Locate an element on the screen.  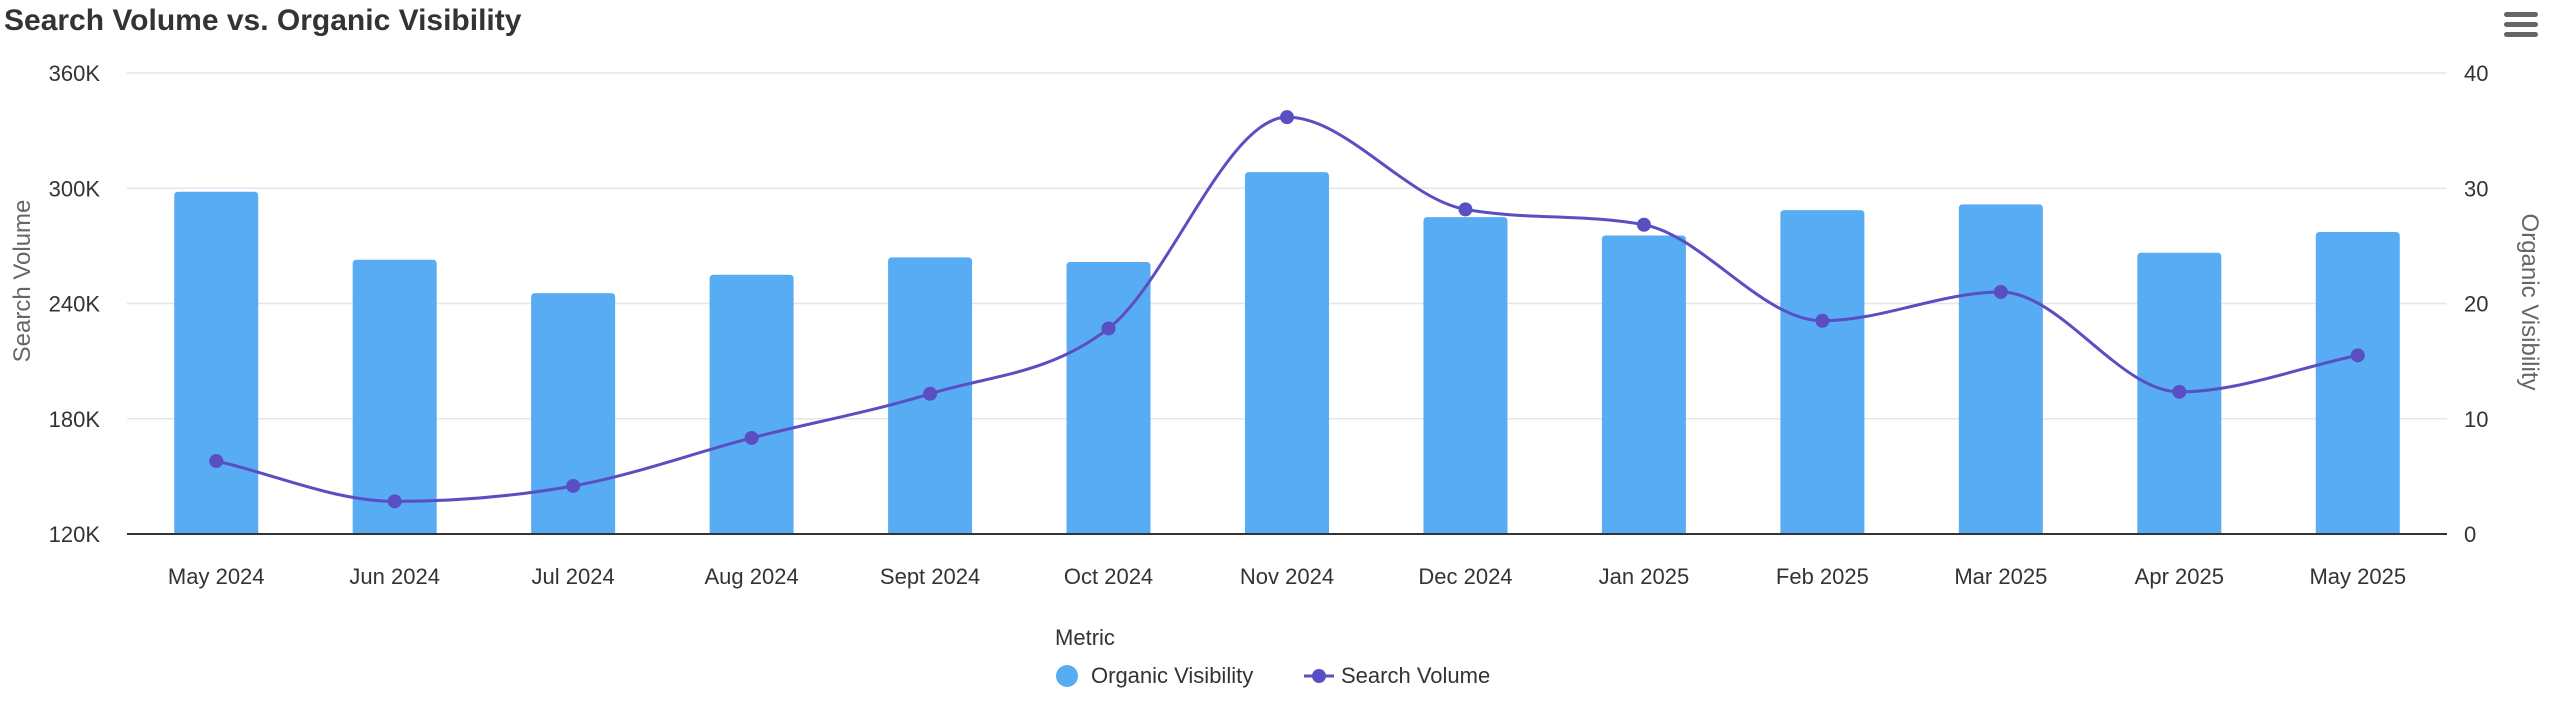
y-right-tick-label: 20 is located at coordinates (2476, 304).